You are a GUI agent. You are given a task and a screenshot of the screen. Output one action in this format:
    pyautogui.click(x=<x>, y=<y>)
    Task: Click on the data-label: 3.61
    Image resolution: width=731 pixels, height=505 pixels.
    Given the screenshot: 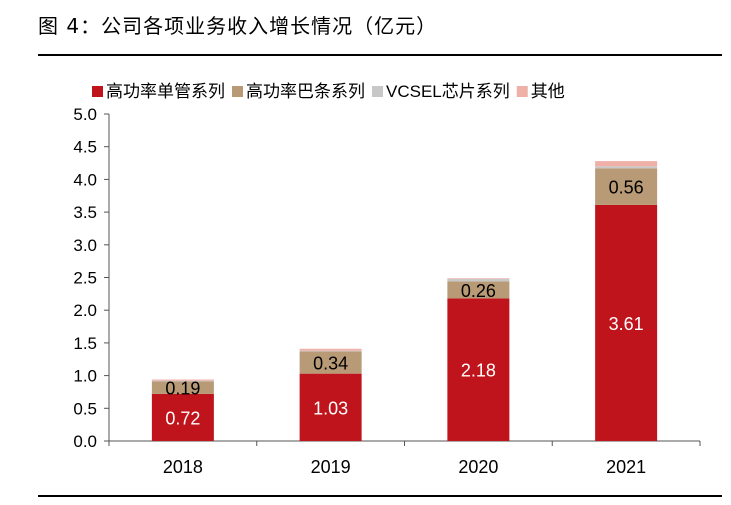 What is the action you would take?
    pyautogui.click(x=626, y=324)
    